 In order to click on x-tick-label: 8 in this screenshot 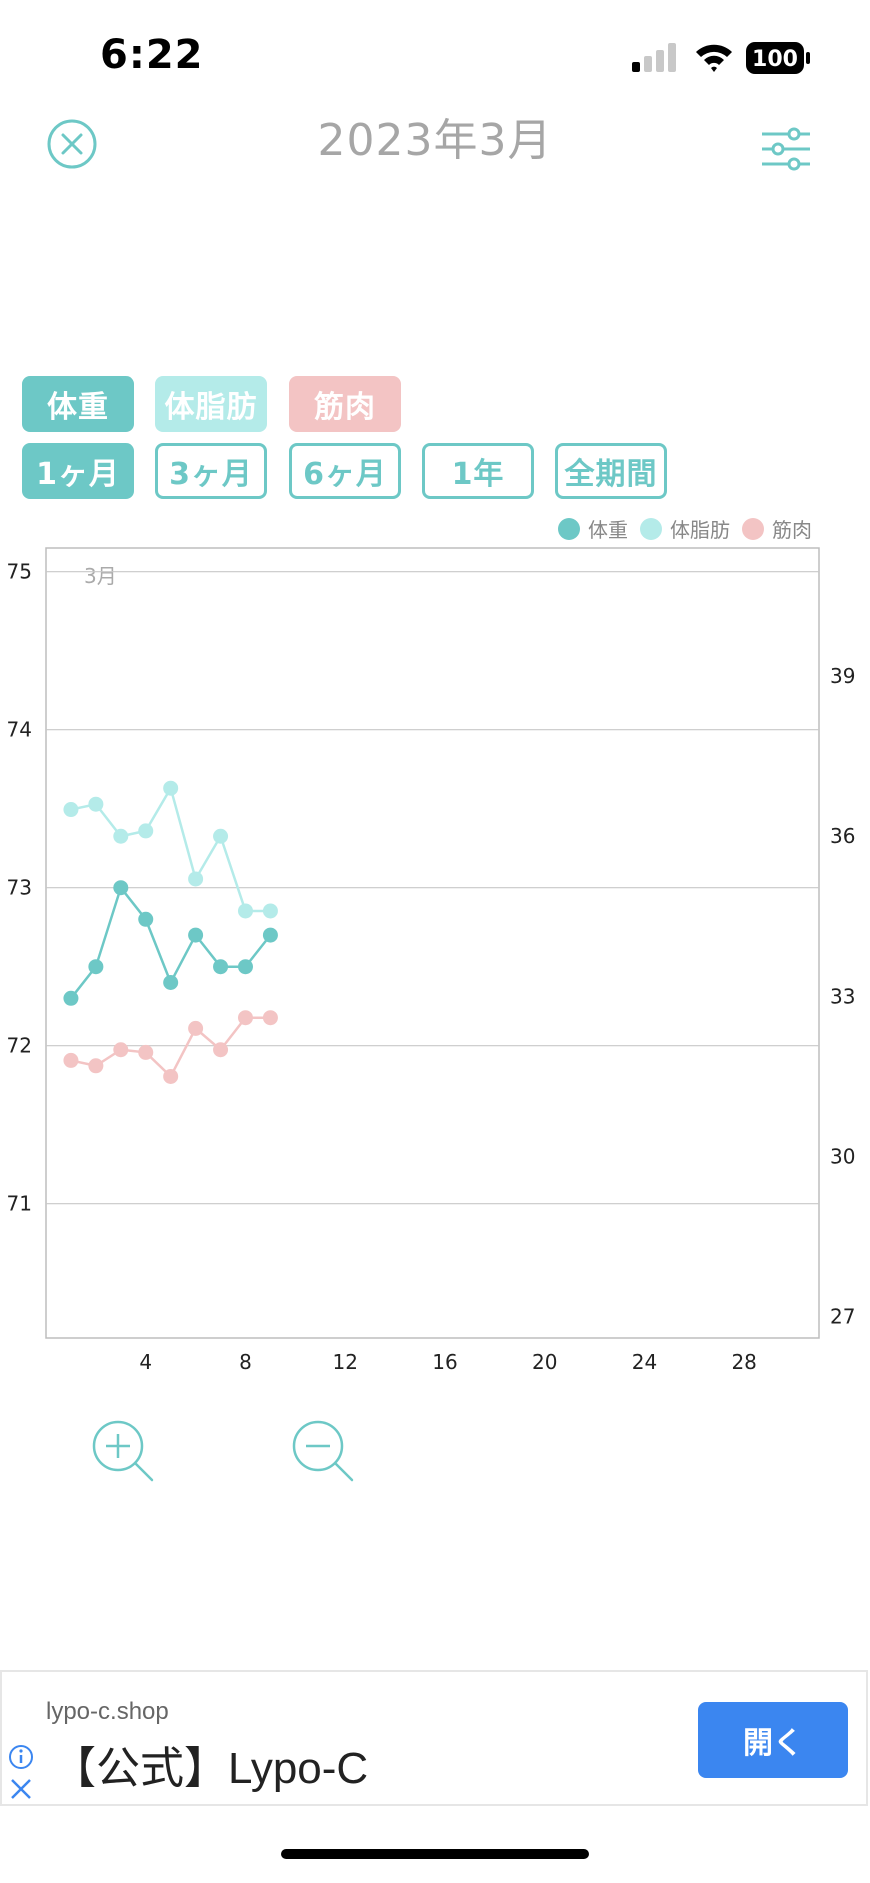, I will do `click(245, 1362)`.